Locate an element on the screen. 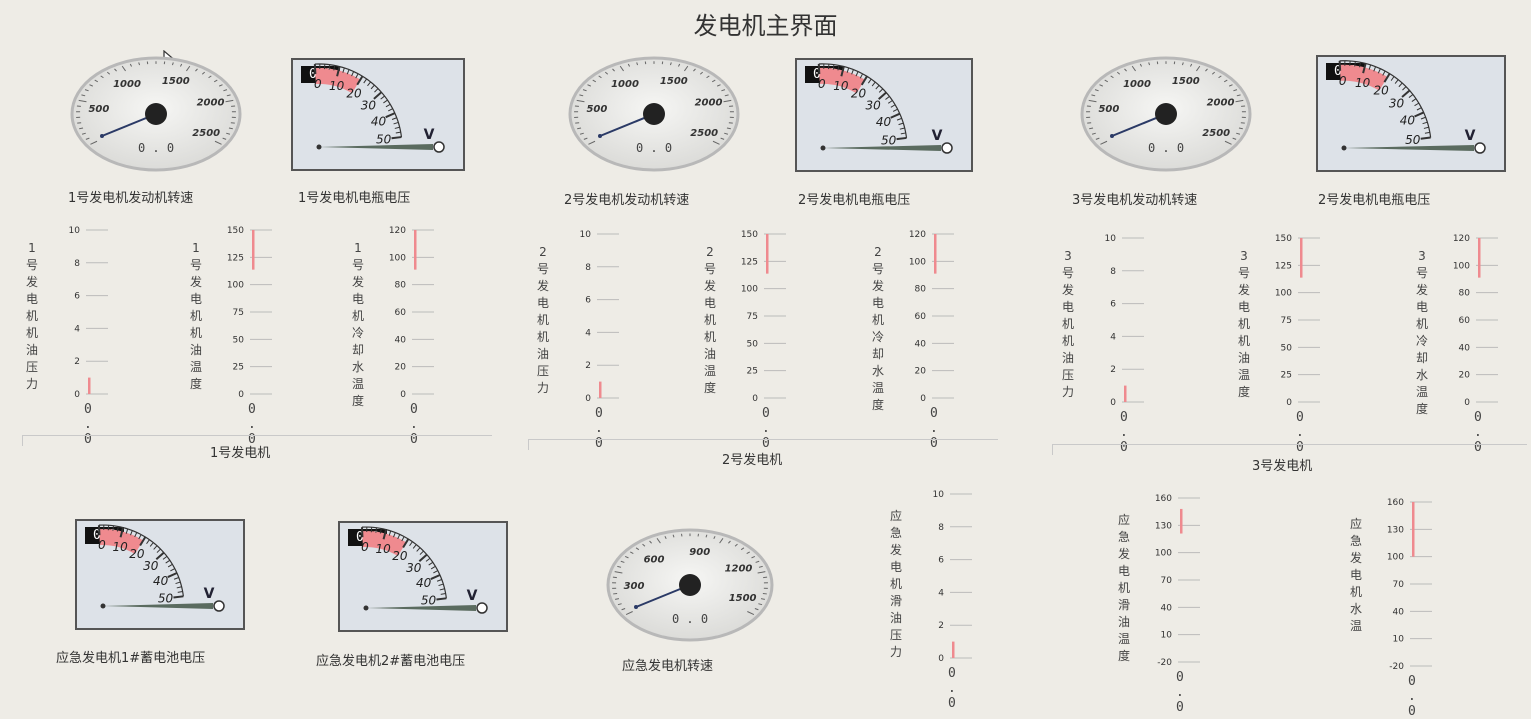  rpm-tick-label: 1200 is located at coordinates (739, 569).